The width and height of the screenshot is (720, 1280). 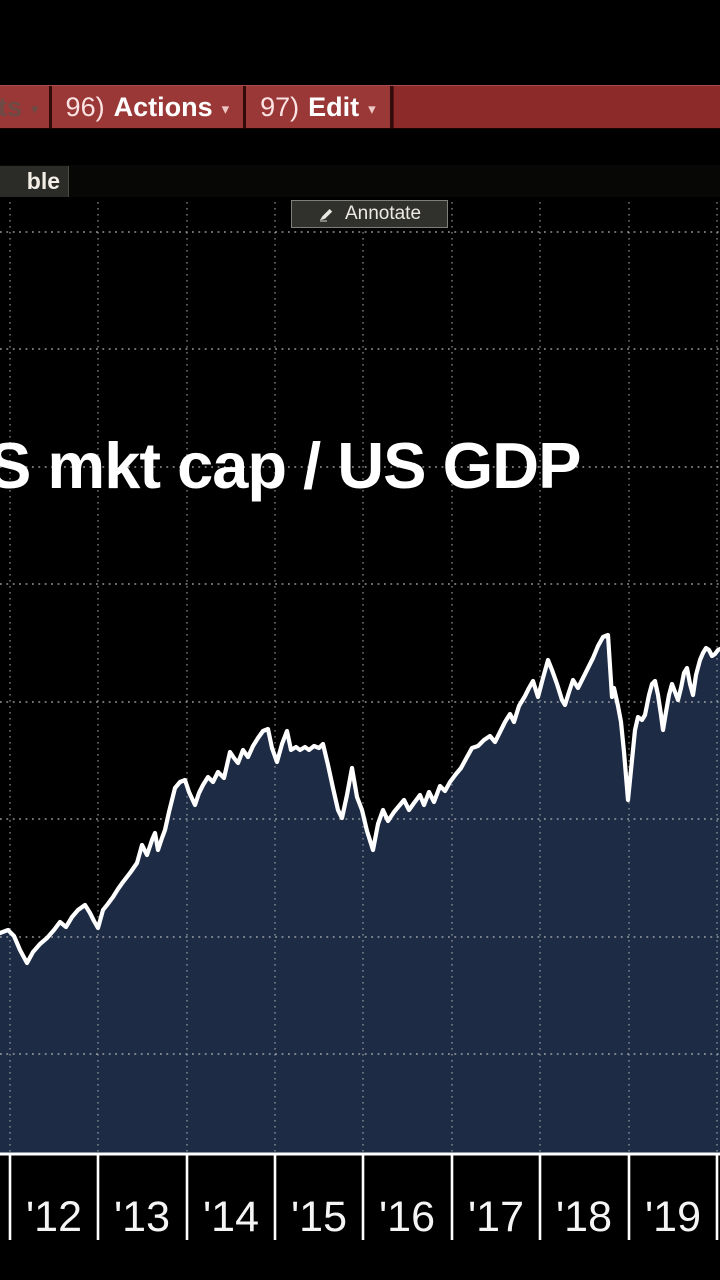 What do you see at coordinates (556, 107) in the screenshot?
I see `toolbar-empty-area` at bounding box center [556, 107].